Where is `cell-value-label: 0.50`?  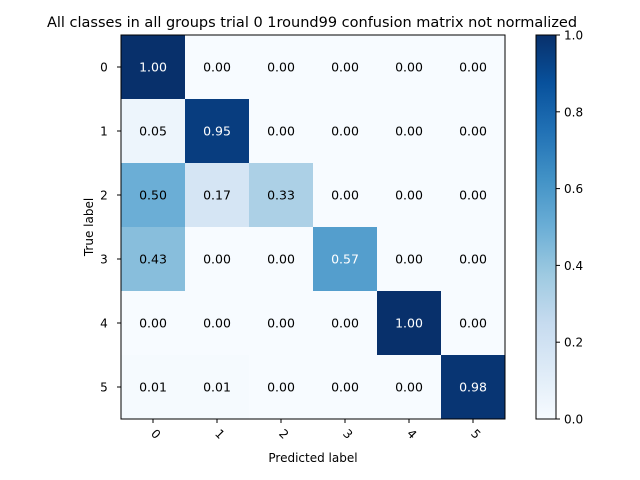
cell-value-label: 0.50 is located at coordinates (153, 195).